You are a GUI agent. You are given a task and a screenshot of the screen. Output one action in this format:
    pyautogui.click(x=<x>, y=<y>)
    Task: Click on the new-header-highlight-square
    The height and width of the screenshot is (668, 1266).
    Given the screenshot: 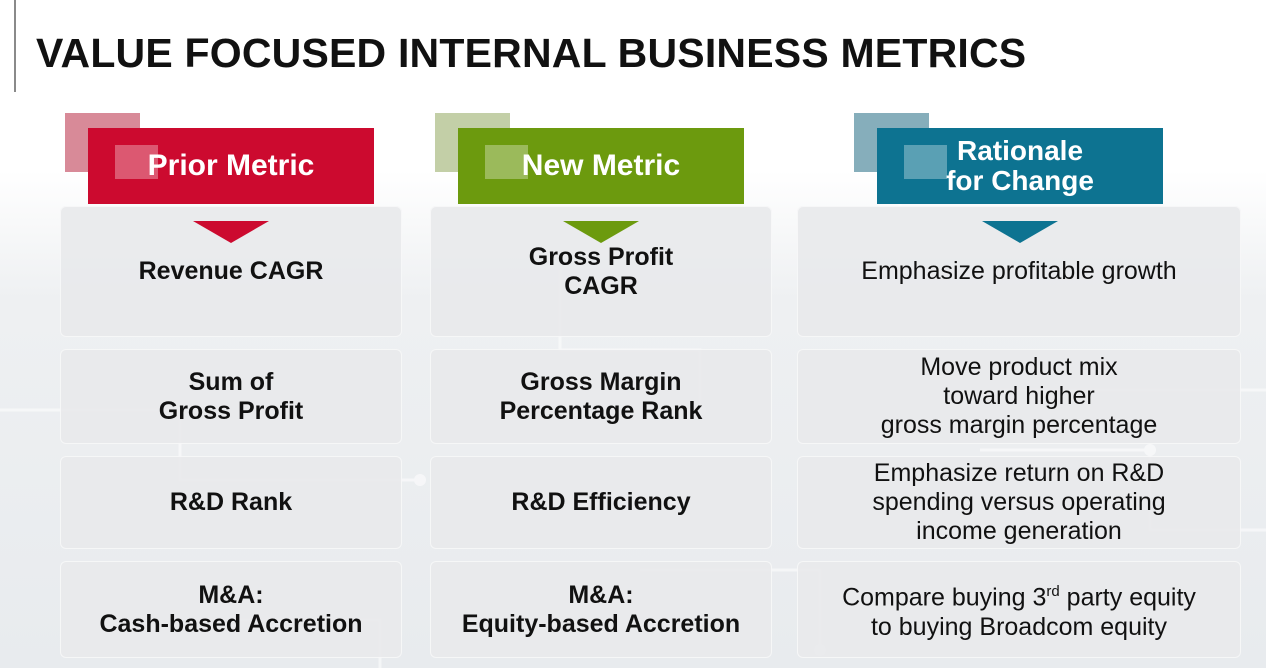 What is the action you would take?
    pyautogui.click(x=506, y=162)
    